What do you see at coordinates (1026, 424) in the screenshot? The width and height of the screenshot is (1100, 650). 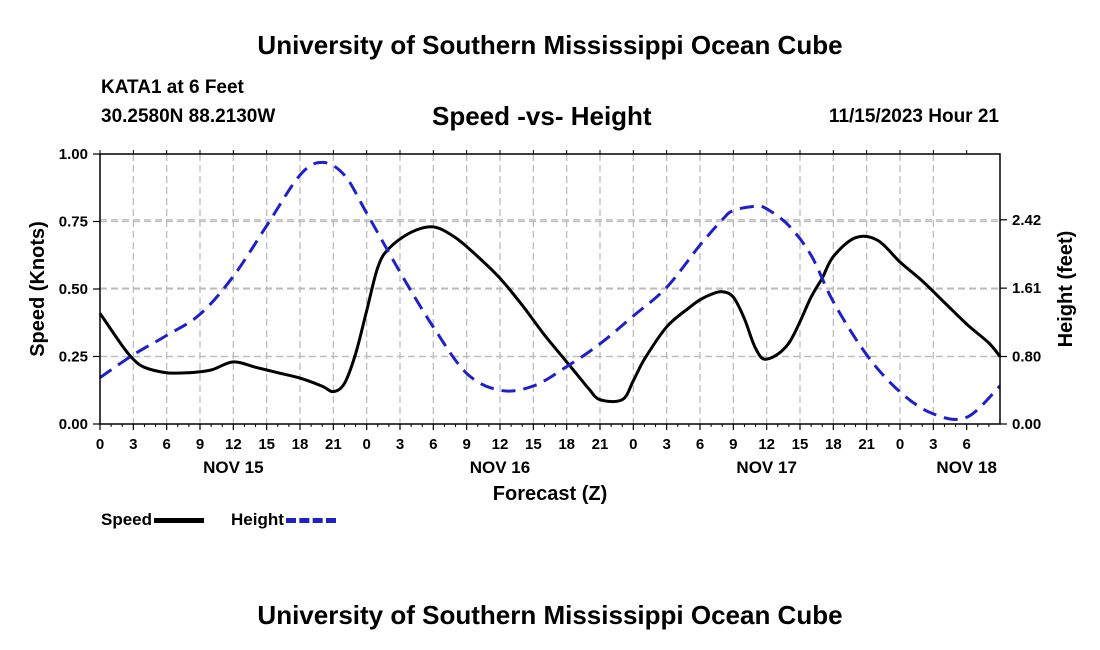 I see `y2-tick-label: 0.00` at bounding box center [1026, 424].